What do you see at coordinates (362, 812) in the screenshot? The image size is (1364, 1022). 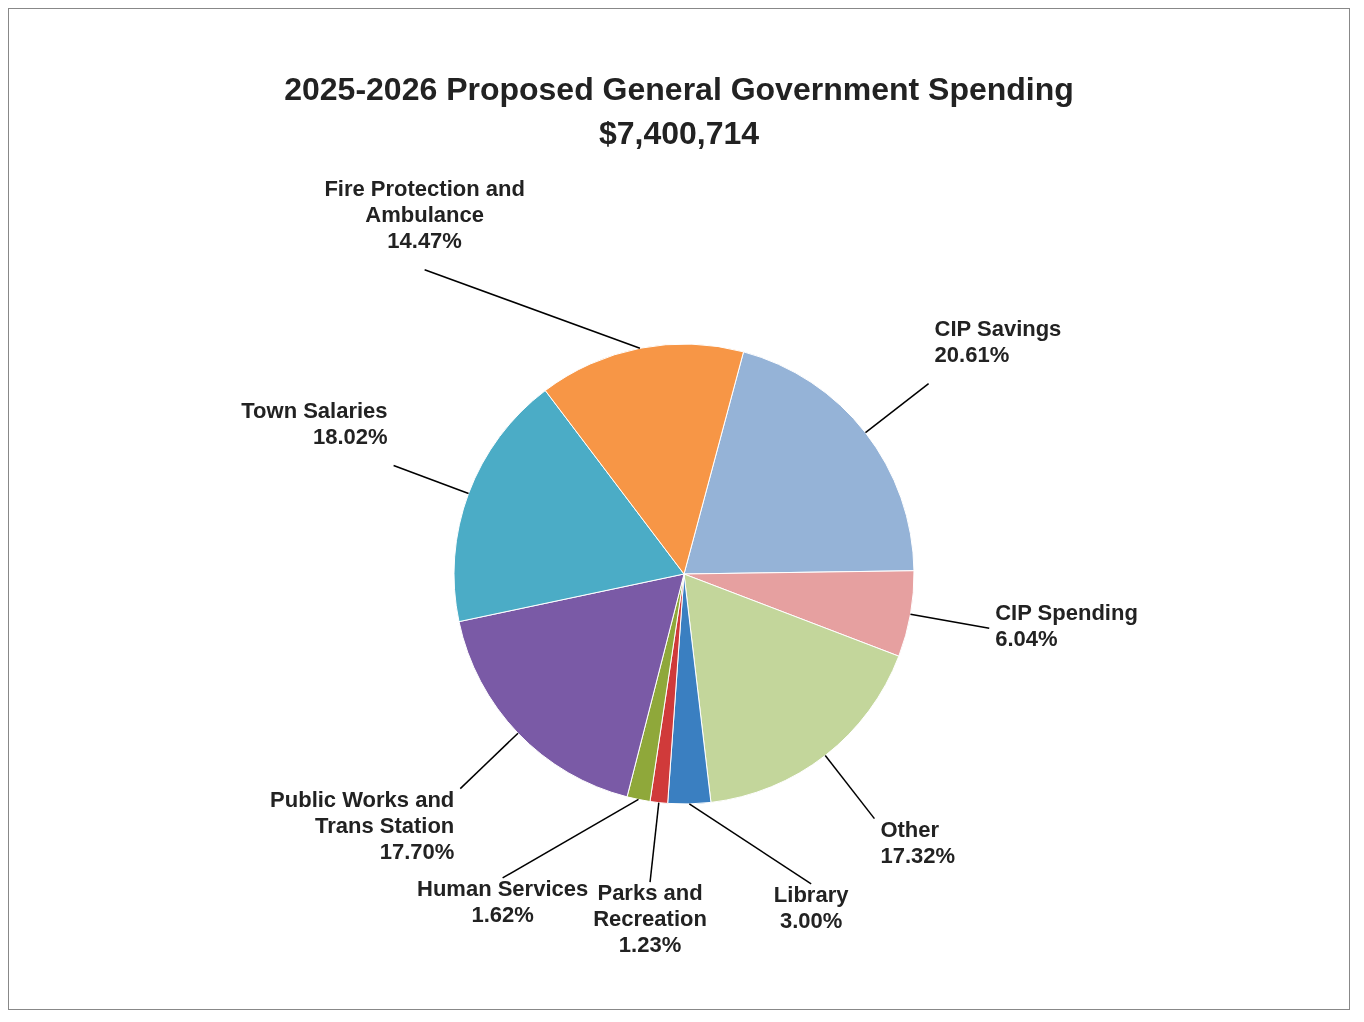 I see `slice-label: Public Works and Trans Station` at bounding box center [362, 812].